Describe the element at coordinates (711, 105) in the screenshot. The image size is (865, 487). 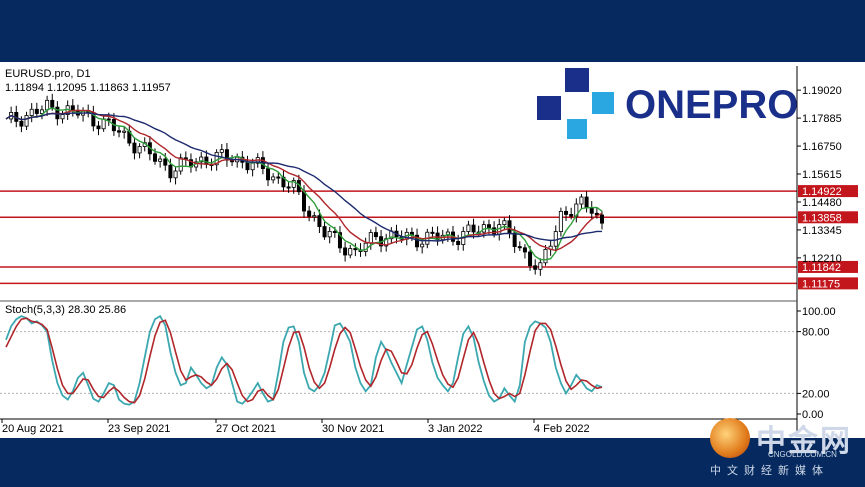
I see `onepro-logo-text: ONEPRO` at that location.